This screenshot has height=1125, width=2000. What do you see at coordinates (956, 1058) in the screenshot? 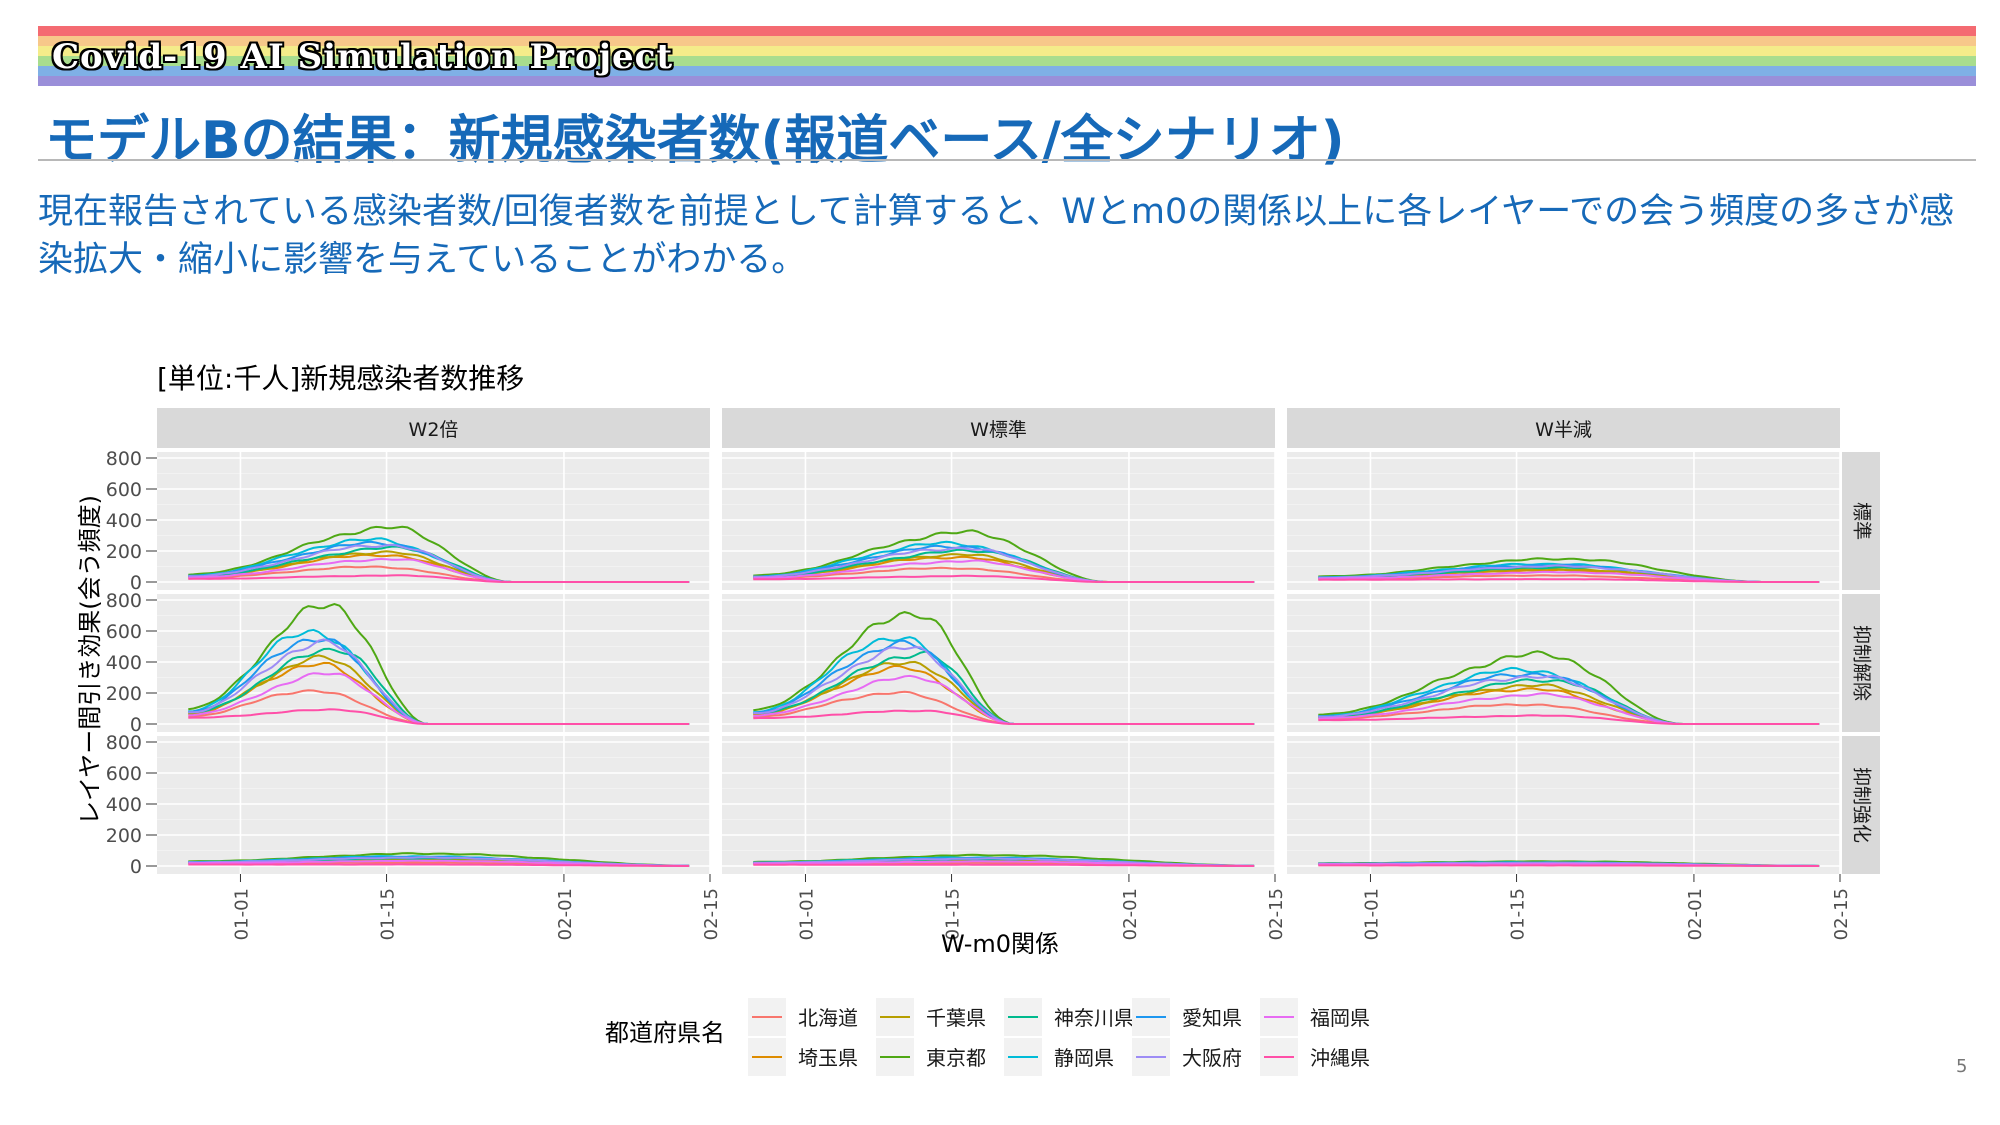
I see `legend-label: 東京都` at bounding box center [956, 1058].